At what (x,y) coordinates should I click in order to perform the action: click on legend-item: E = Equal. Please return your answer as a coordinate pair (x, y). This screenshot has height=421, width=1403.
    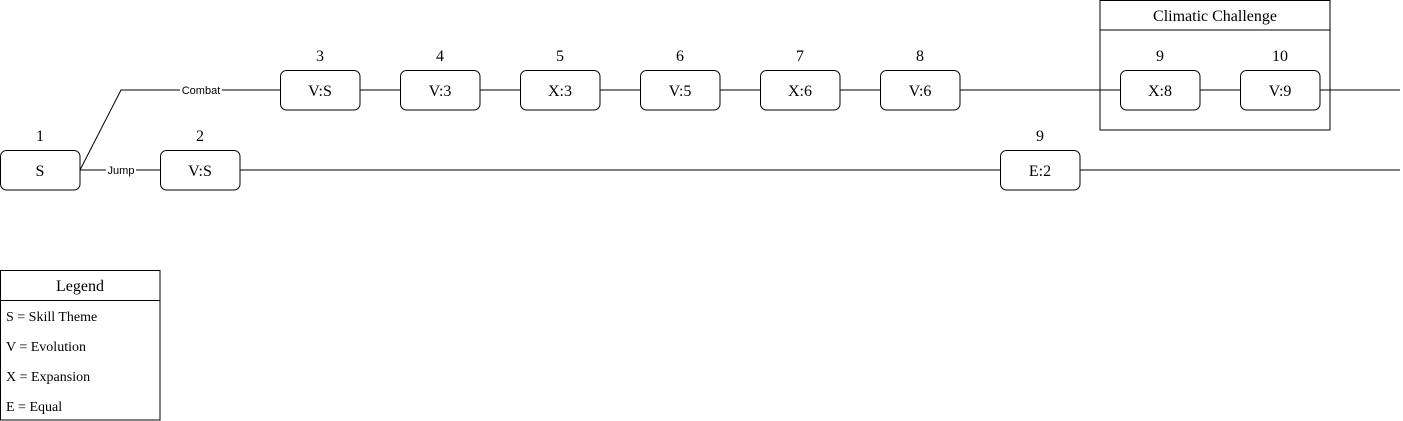
    Looking at the image, I should click on (34, 407).